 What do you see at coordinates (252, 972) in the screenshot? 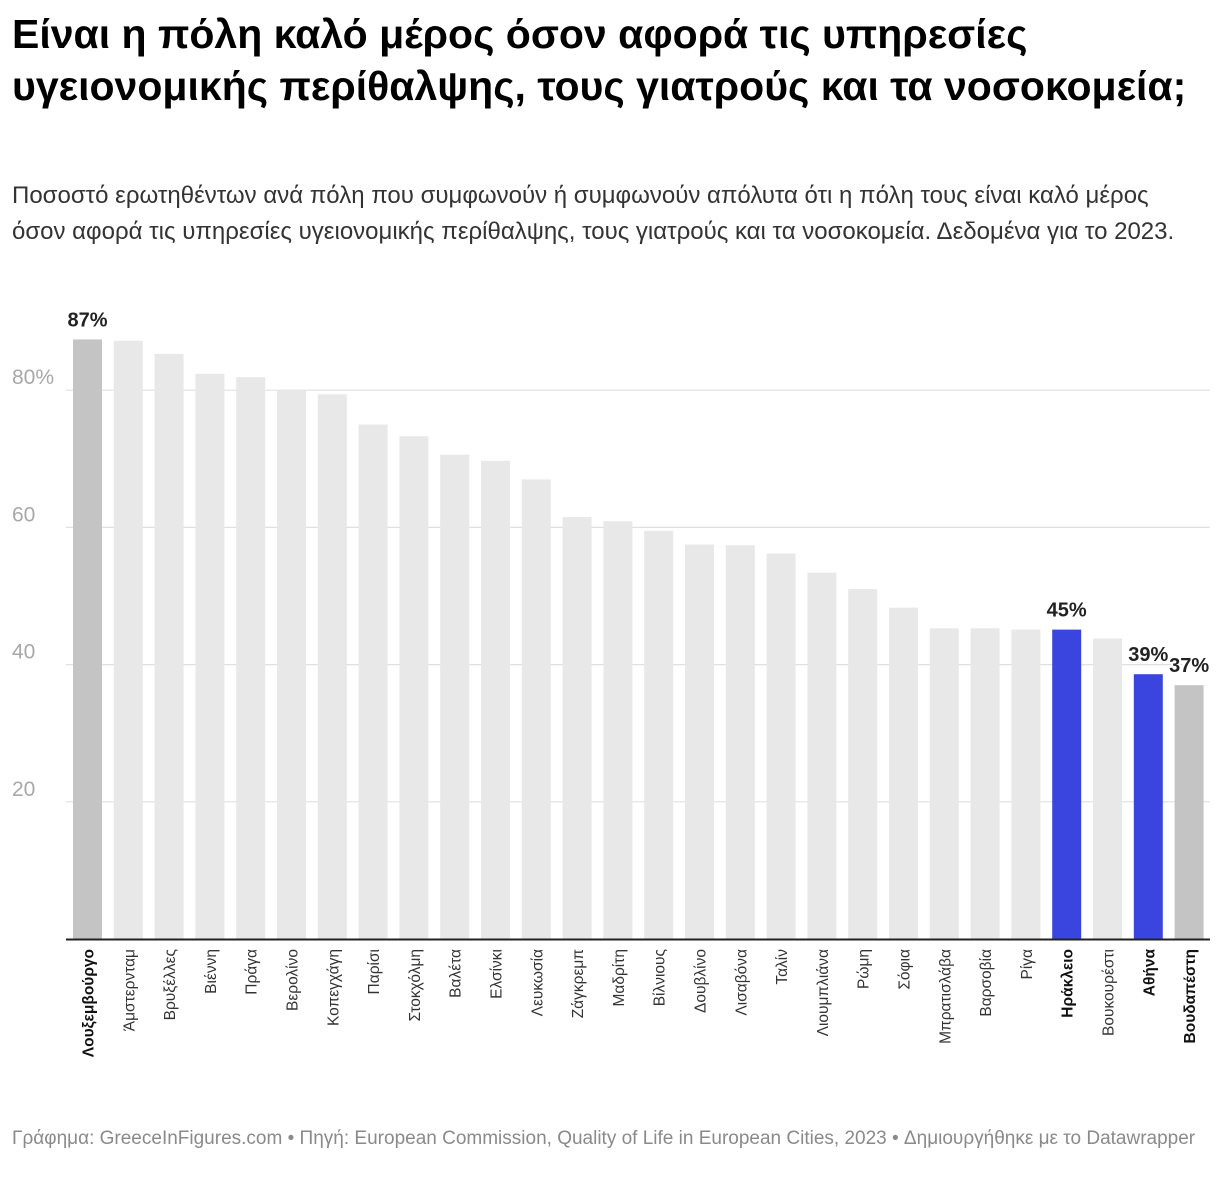
I see `category-label: Πράγα` at bounding box center [252, 972].